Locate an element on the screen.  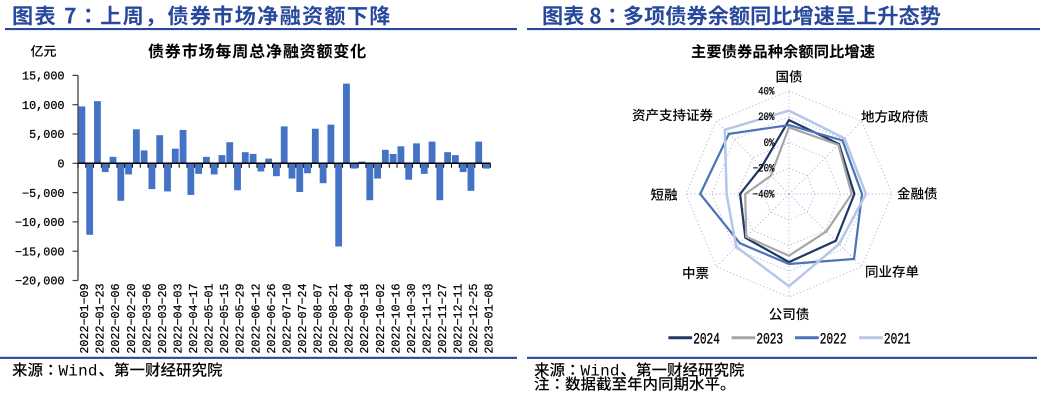
svg-text: 2022−12−25 is located at coordinates (474, 318).